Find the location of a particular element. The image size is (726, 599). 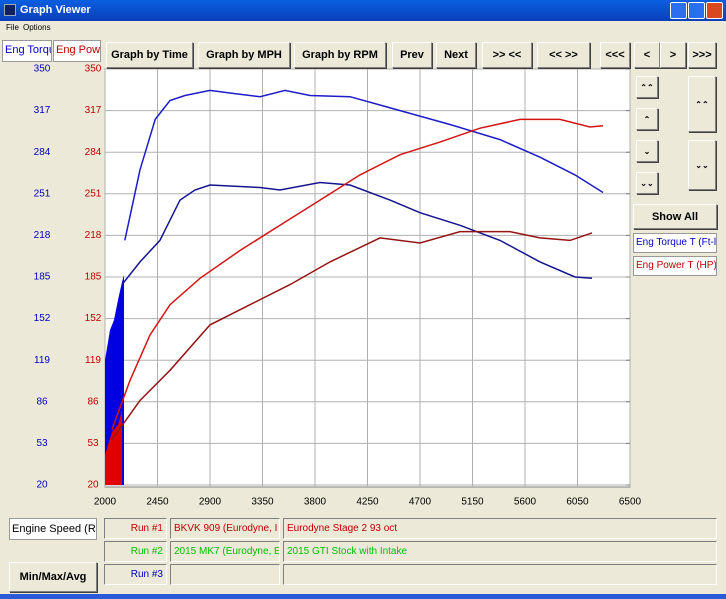

menu-item: Options is located at coordinates (37, 27).